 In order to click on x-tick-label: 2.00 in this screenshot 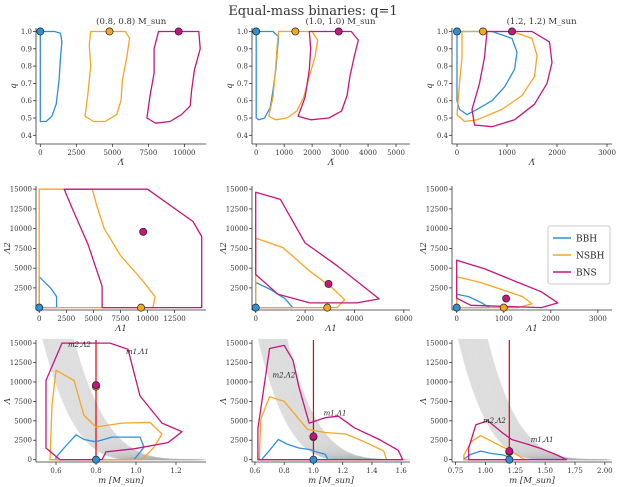, I will do `click(605, 471)`.